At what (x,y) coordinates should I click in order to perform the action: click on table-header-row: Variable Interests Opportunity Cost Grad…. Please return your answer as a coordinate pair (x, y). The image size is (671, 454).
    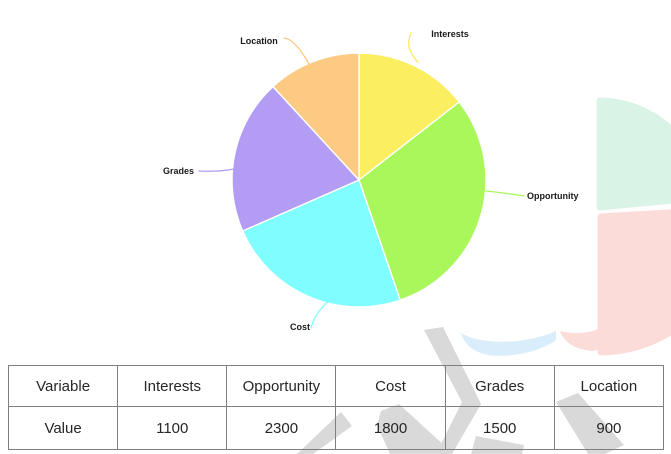
    Looking at the image, I should click on (336, 386).